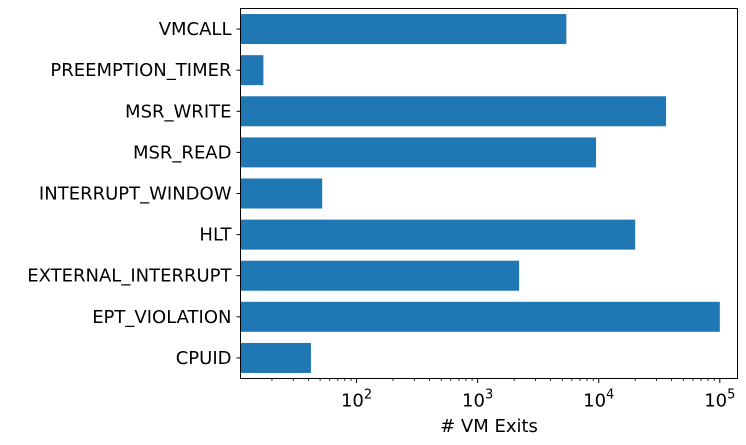 This screenshot has height=445, width=746. What do you see at coordinates (281, 193) in the screenshot?
I see `bar-interrupt-window` at bounding box center [281, 193].